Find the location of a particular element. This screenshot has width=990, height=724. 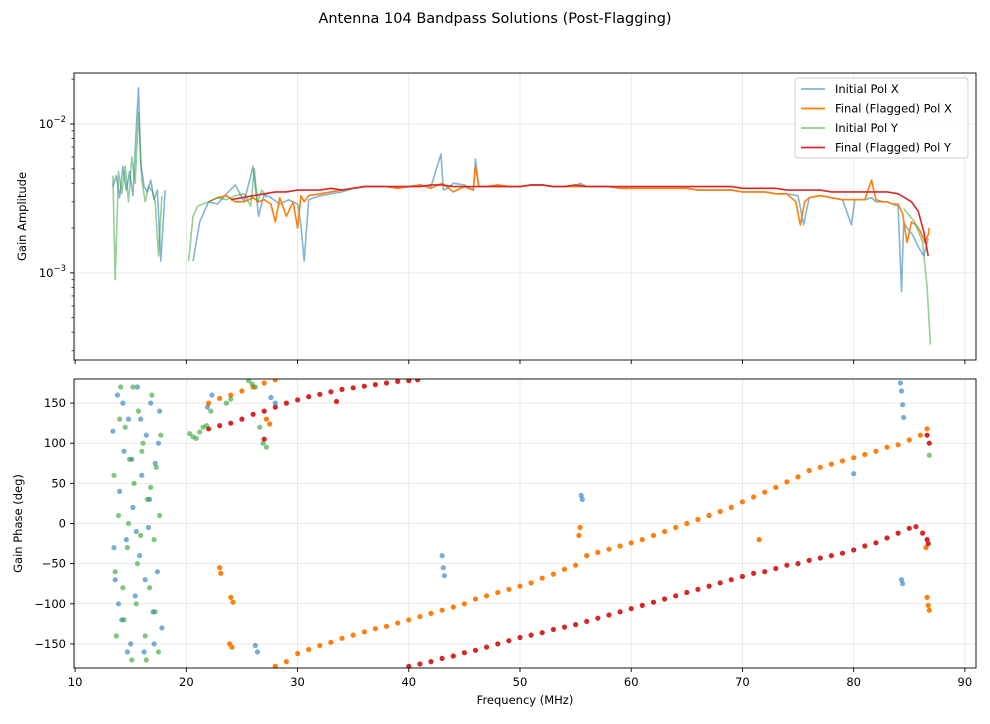

legend-label: Final (Flagged) Pol X is located at coordinates (893, 109).